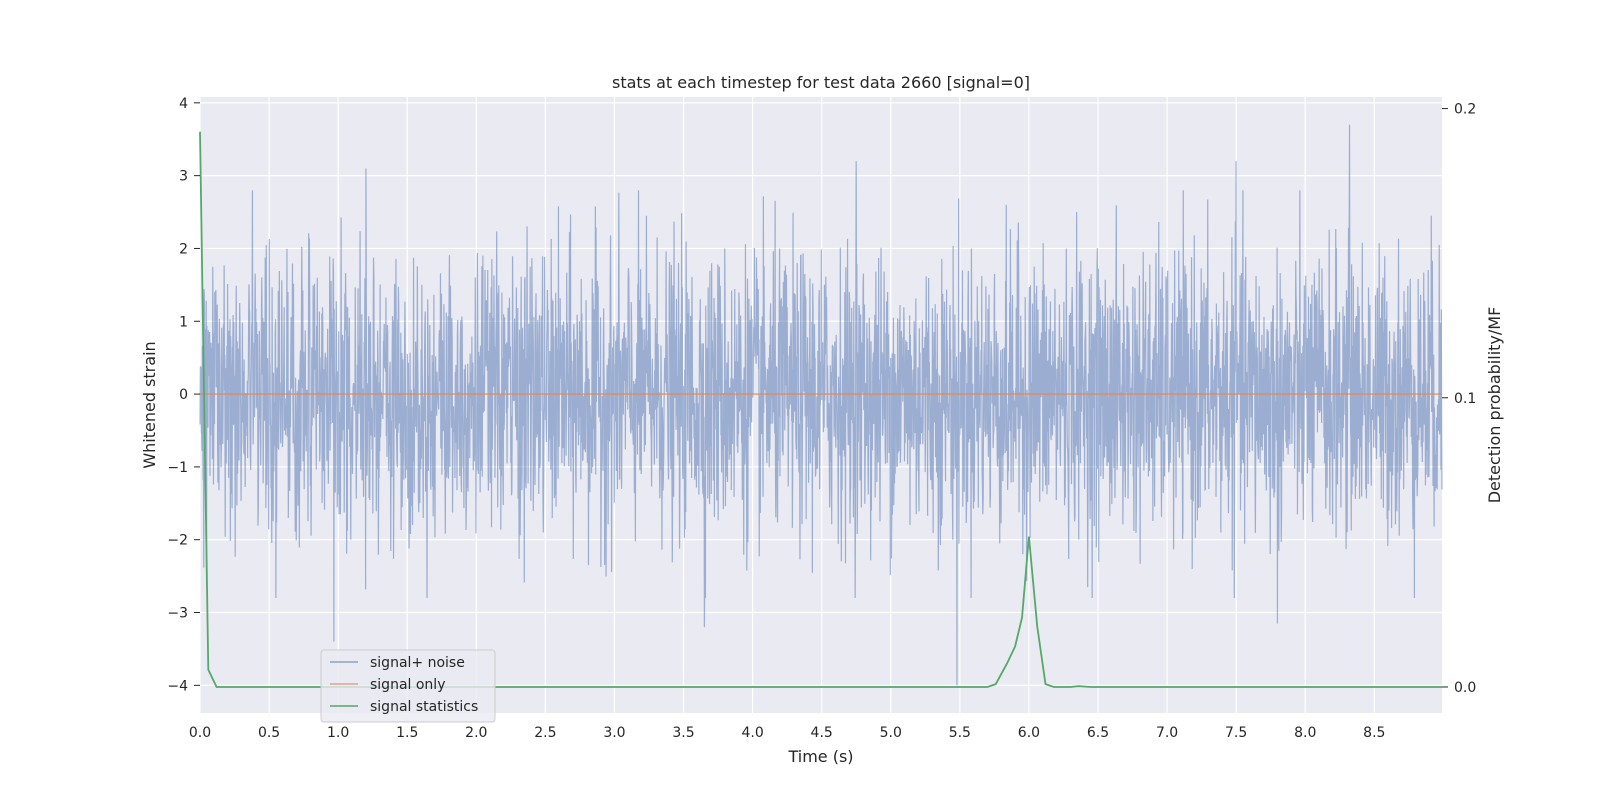  Describe the element at coordinates (1374, 733) in the screenshot. I see `x-tick-label: 8.5` at that location.